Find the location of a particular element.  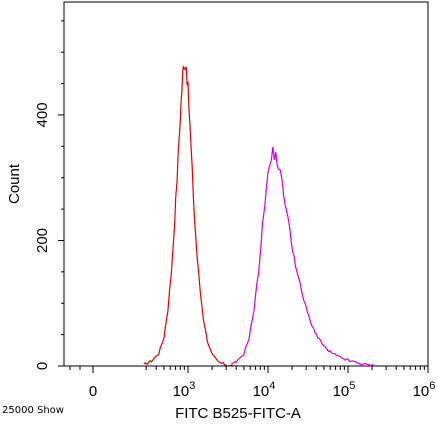

x-tick-label: 10³ is located at coordinates (184, 390).